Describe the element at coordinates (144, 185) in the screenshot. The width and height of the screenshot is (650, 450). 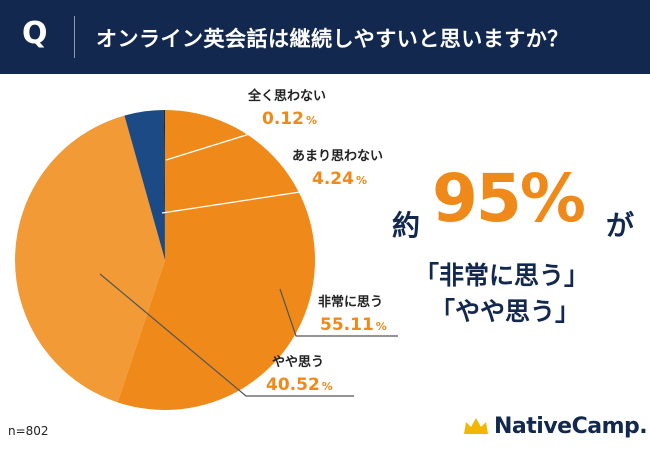
I see `slice-amari` at that location.